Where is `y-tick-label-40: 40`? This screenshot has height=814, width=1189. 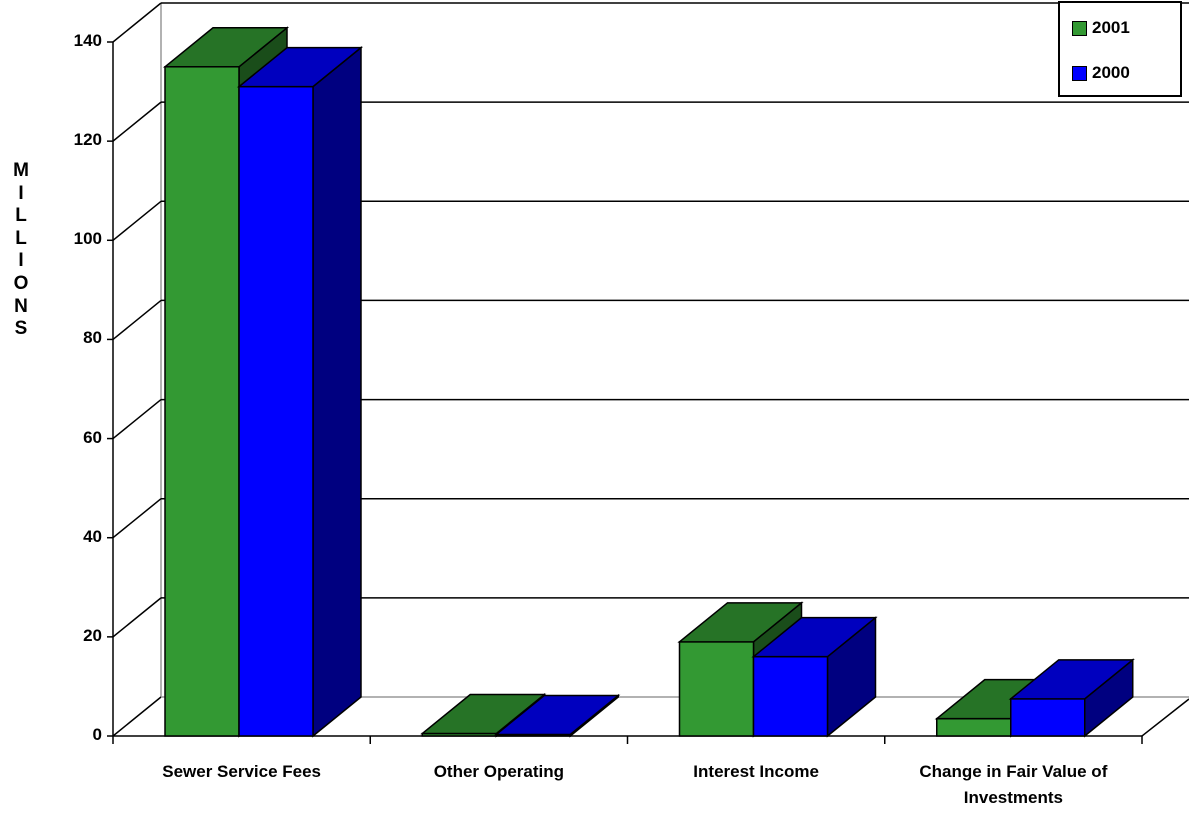
y-tick-label-40: 40 is located at coordinates (92, 536).